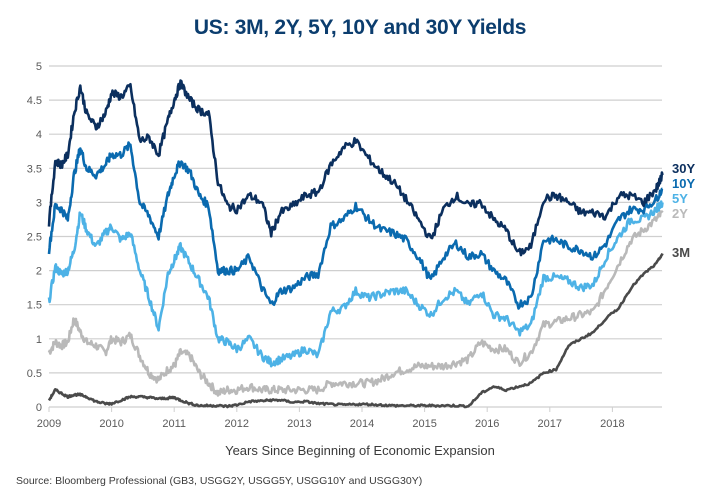 The image size is (720, 500). What do you see at coordinates (39, 340) in the screenshot?
I see `y-tick-label: 1` at bounding box center [39, 340].